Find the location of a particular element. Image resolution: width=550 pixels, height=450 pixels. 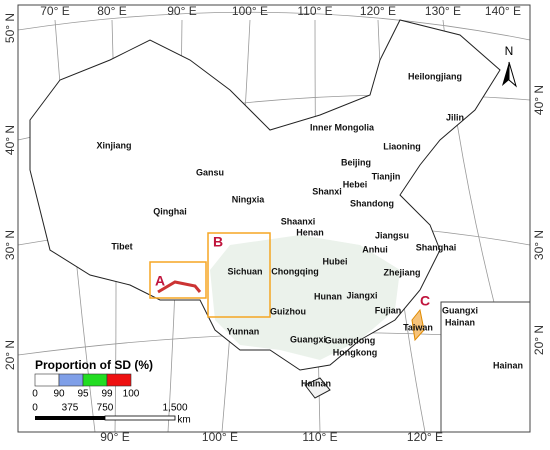

province-label: Shanghai is located at coordinates (436, 247).